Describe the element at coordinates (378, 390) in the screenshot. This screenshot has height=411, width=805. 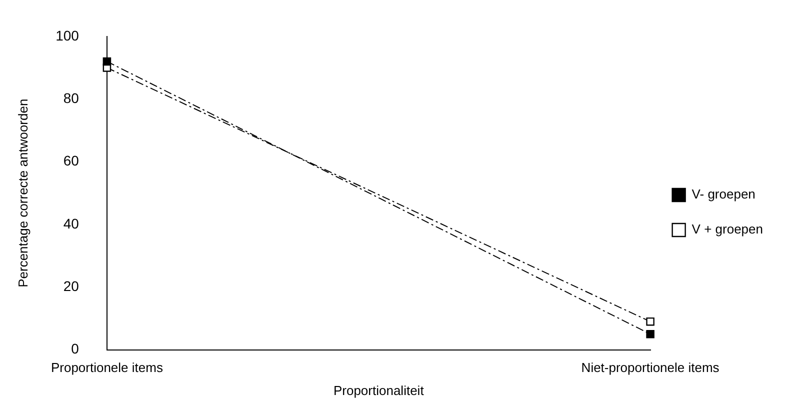
I see `x-axis-title: Proportionaliteit` at that location.